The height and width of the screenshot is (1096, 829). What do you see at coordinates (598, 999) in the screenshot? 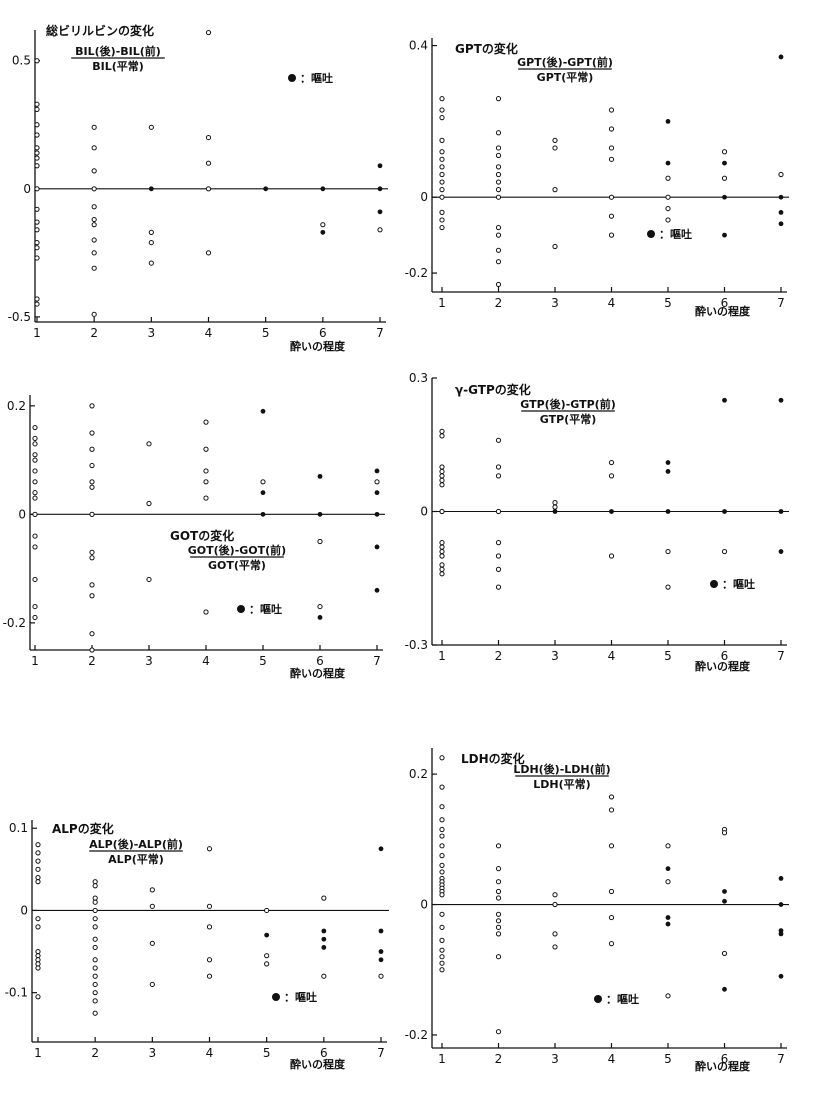
I see `legend-vomit-marker` at bounding box center [598, 999].